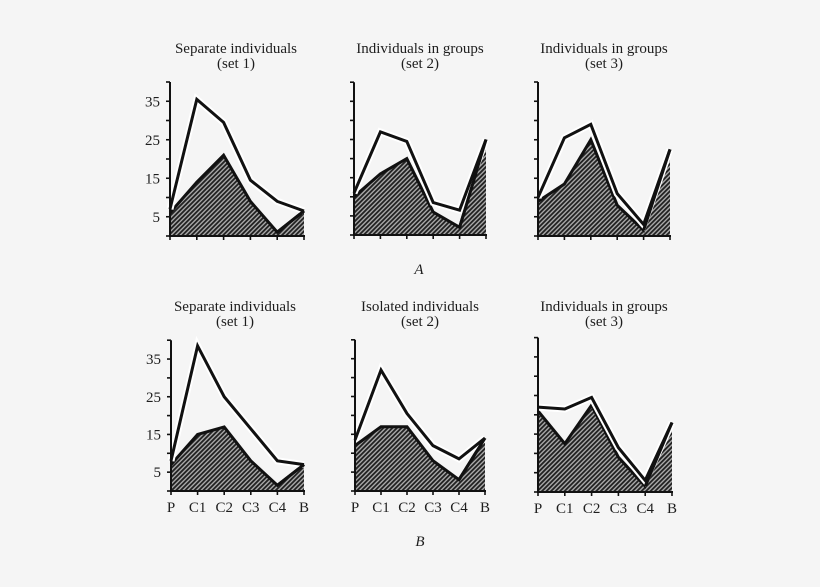  What do you see at coordinates (420, 307) in the screenshot?
I see `panel-title: Isolated individuals` at bounding box center [420, 307].